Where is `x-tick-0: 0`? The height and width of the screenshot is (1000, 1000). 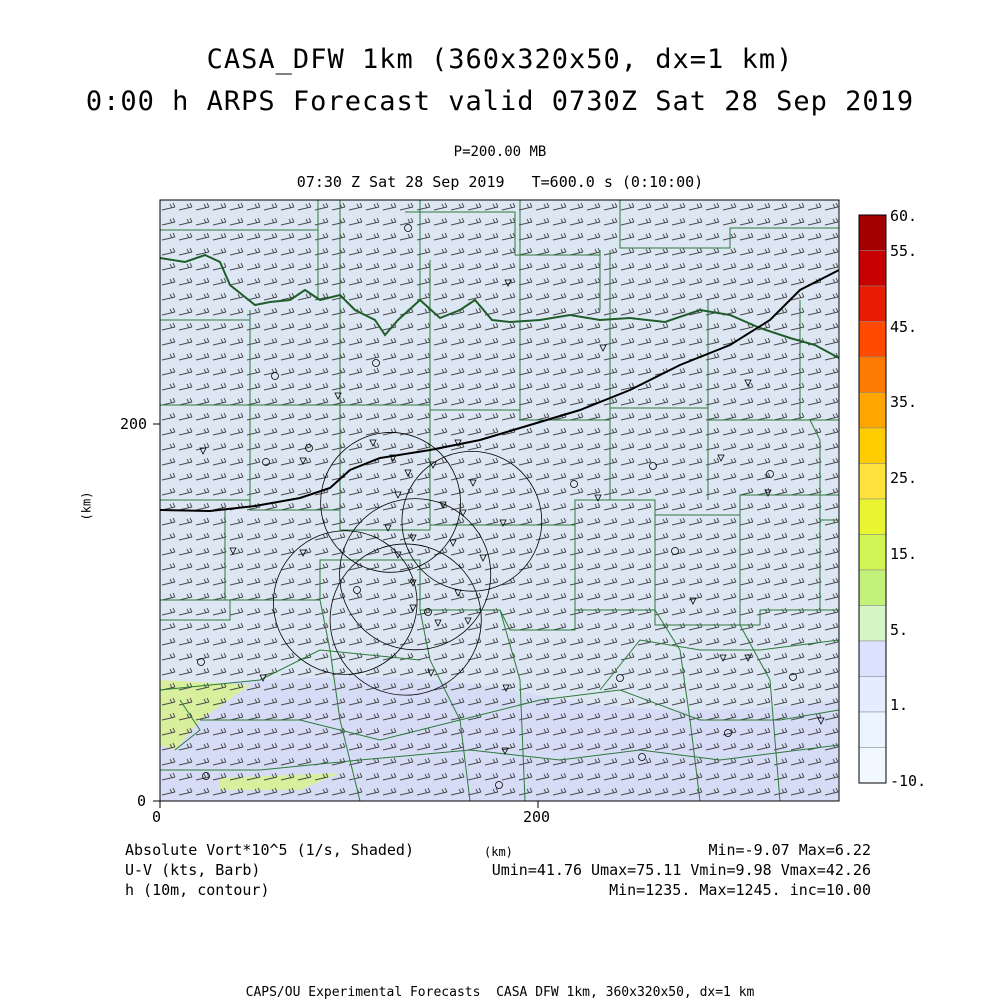 x-tick-0: 0 is located at coordinates (157, 817).